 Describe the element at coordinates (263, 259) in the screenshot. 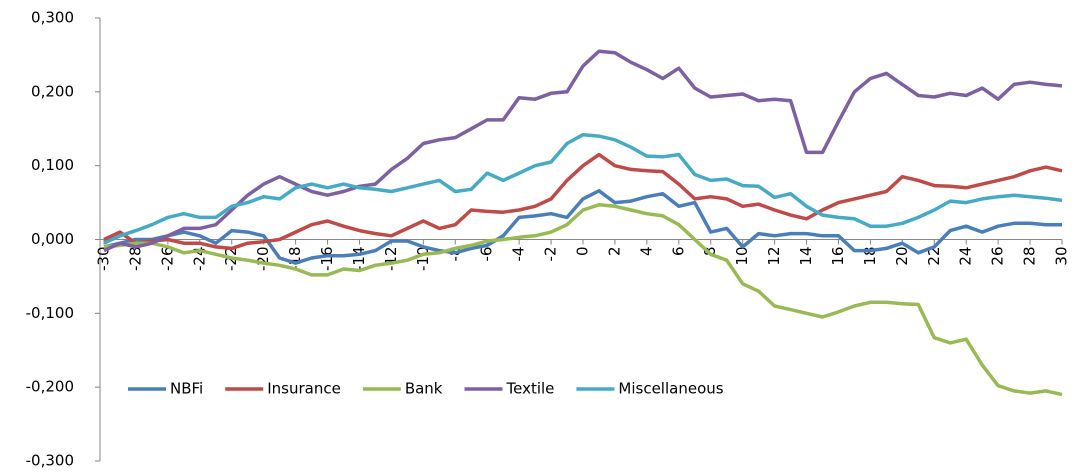

I see `x-tick-label: -20` at that location.